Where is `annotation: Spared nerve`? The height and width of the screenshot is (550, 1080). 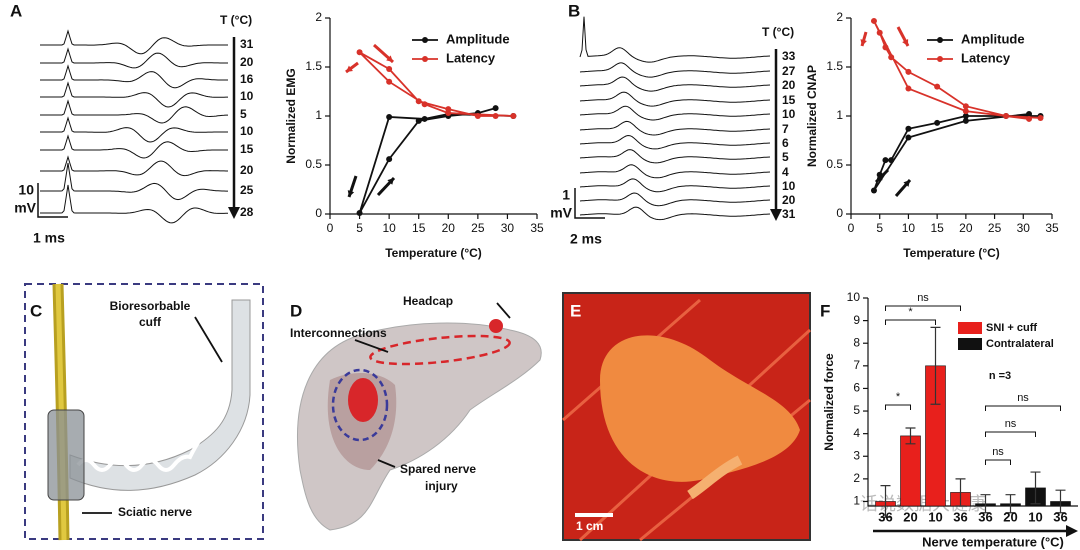
annotation: Spared nerve is located at coordinates (438, 469).